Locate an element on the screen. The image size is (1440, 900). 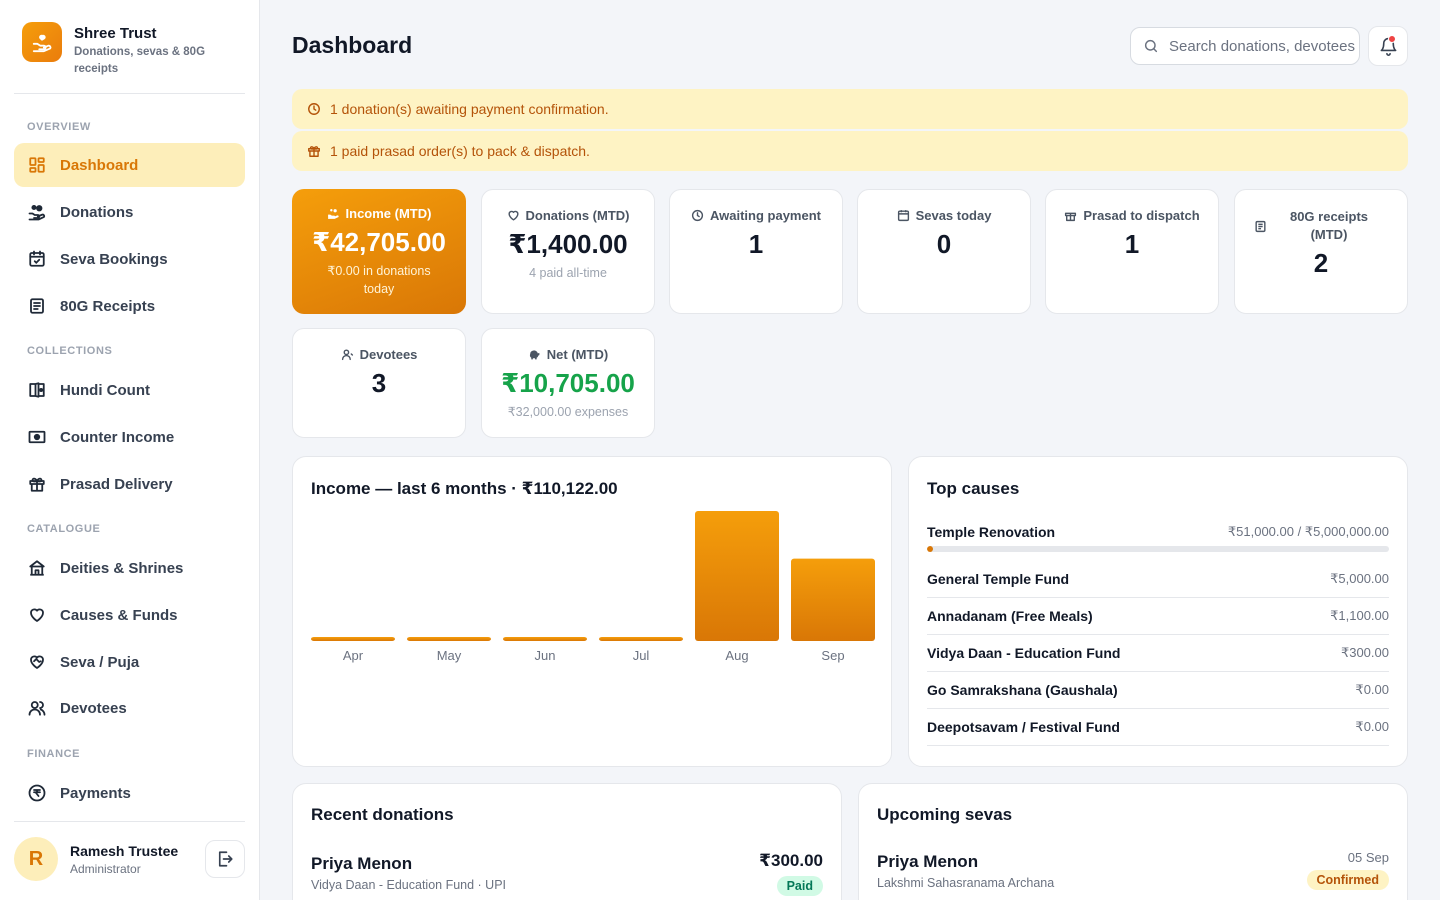
chart-bar-aug is located at coordinates (737, 576).